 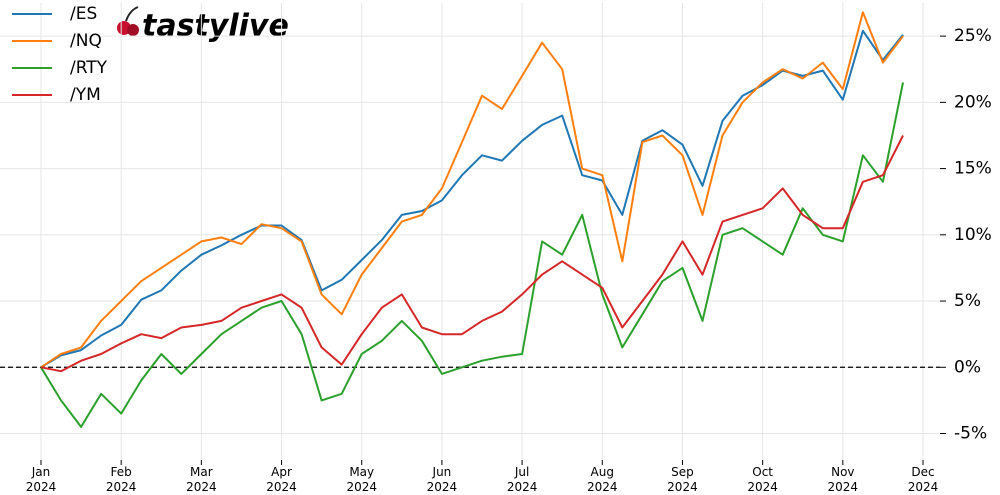 What do you see at coordinates (132, 14) in the screenshot?
I see `logo-stem` at bounding box center [132, 14].